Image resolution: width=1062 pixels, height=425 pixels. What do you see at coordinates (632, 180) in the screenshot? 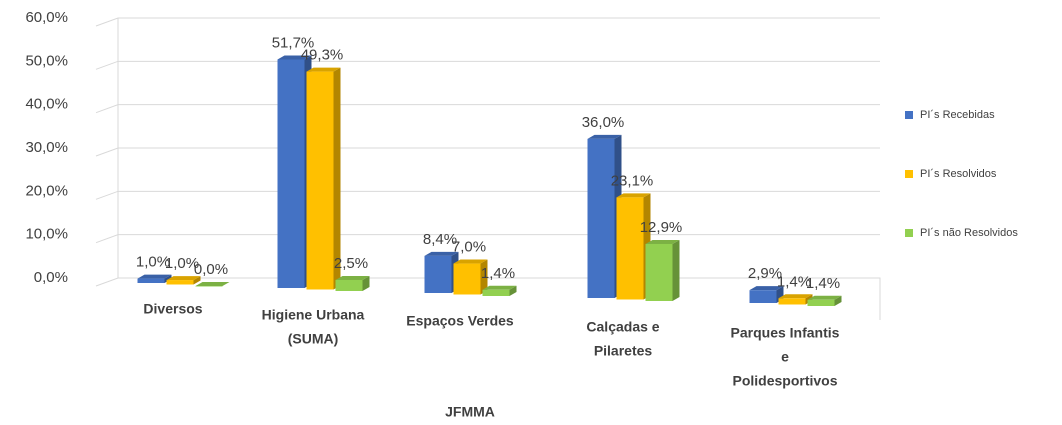
I see `data-label: 23,1%` at bounding box center [632, 180].